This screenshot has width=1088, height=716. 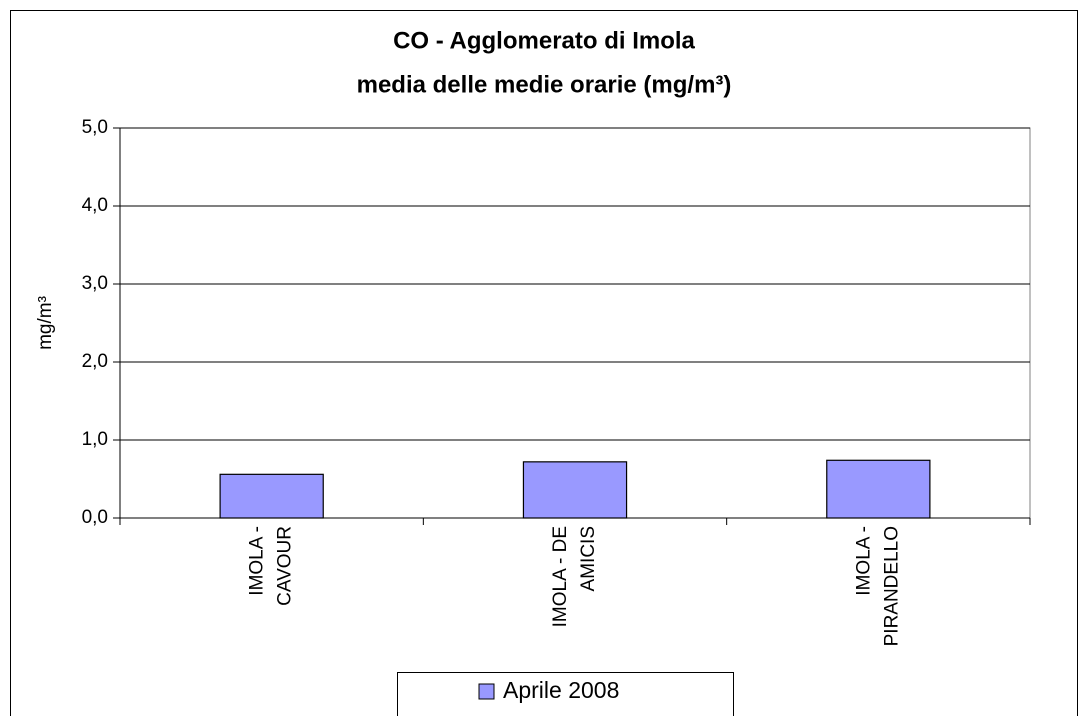 What do you see at coordinates (45, 323) in the screenshot?
I see `y-axis-label: mg/m³` at bounding box center [45, 323].